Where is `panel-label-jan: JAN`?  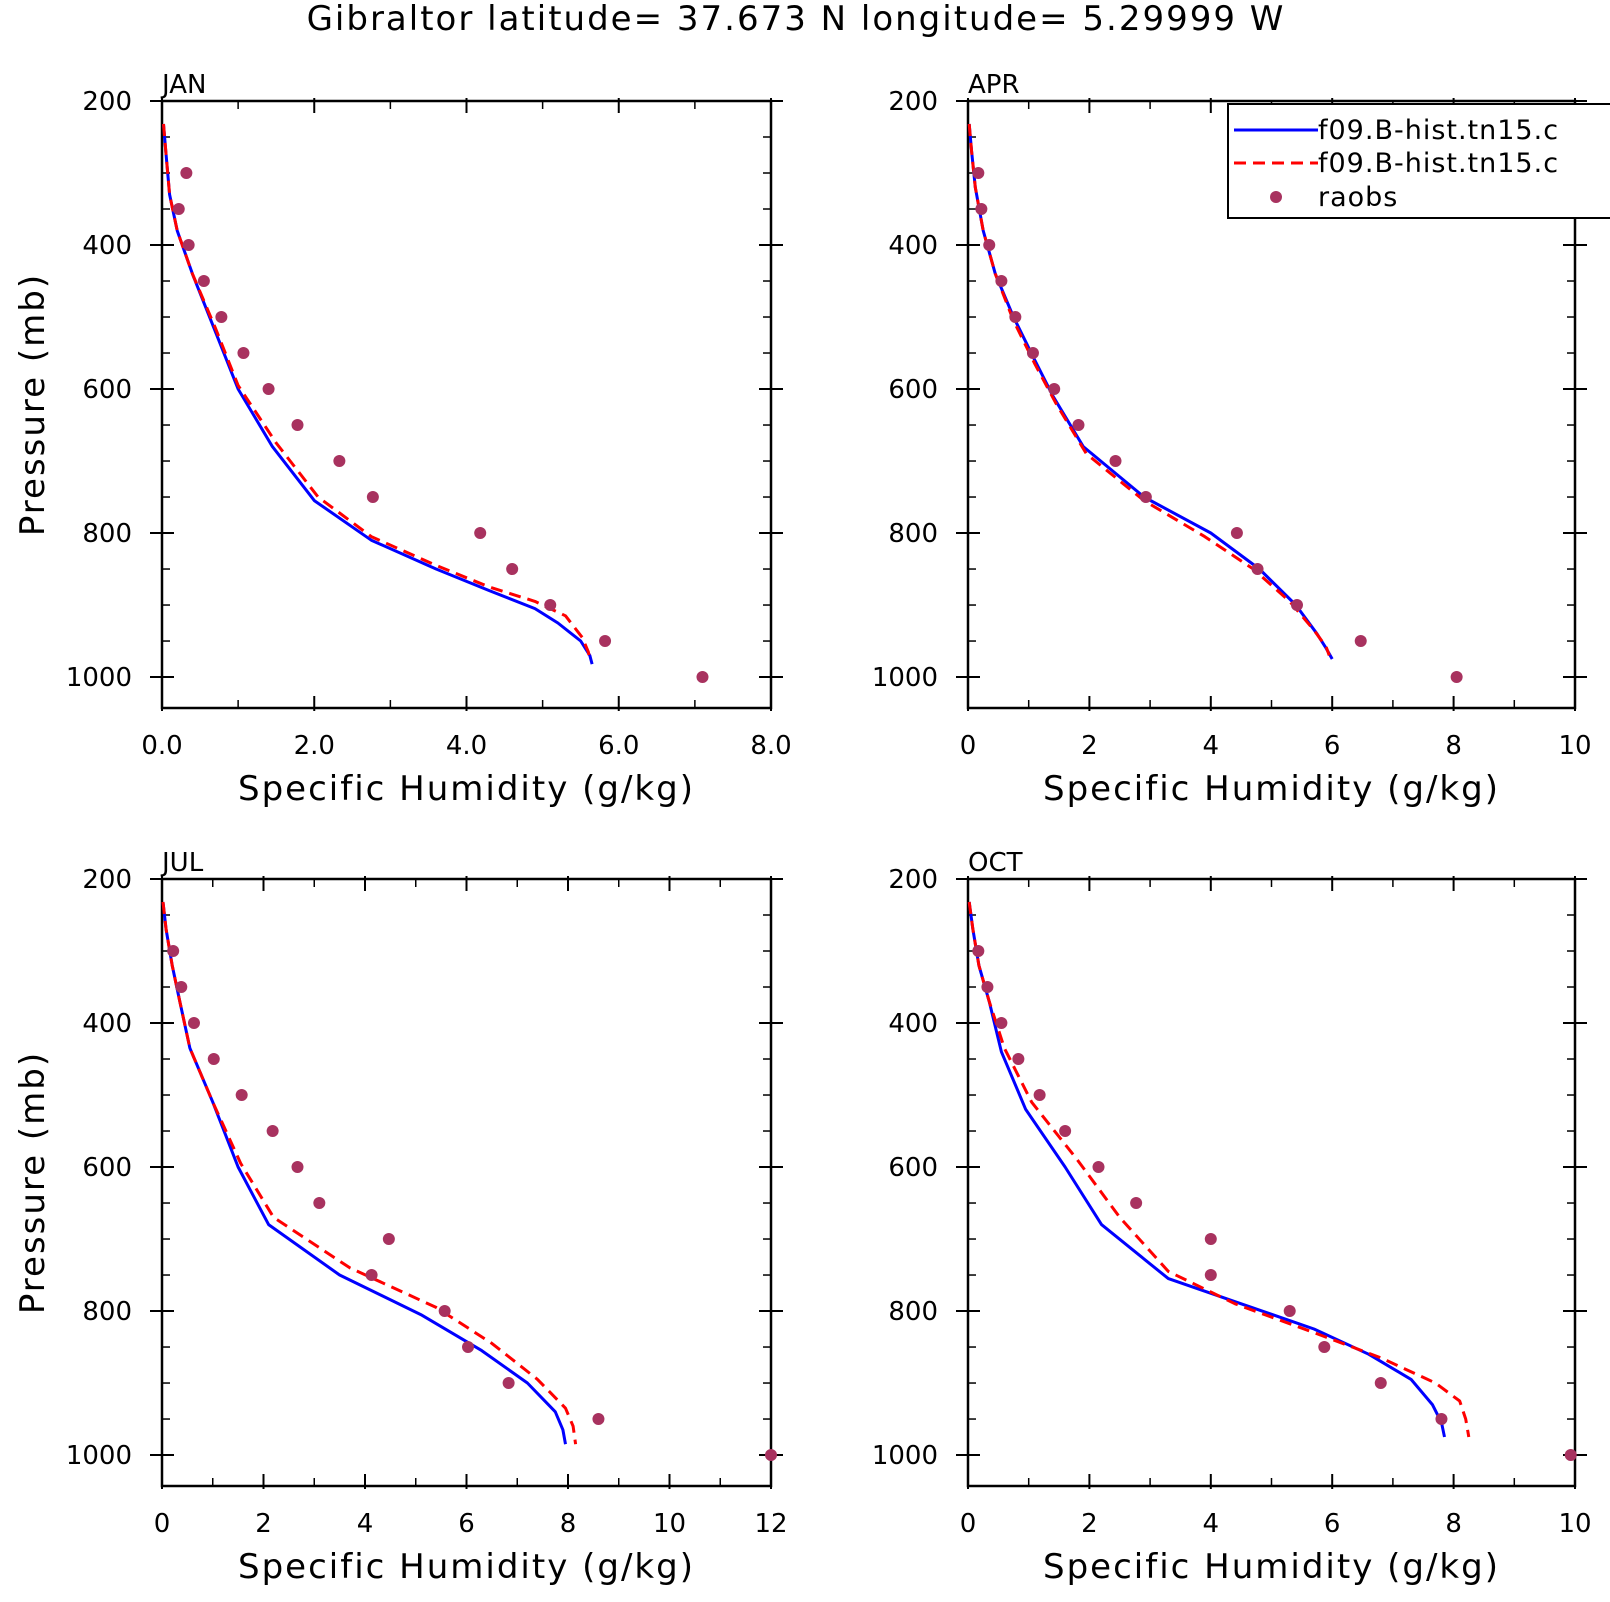
panel-label-jan: JAN is located at coordinates (183, 85).